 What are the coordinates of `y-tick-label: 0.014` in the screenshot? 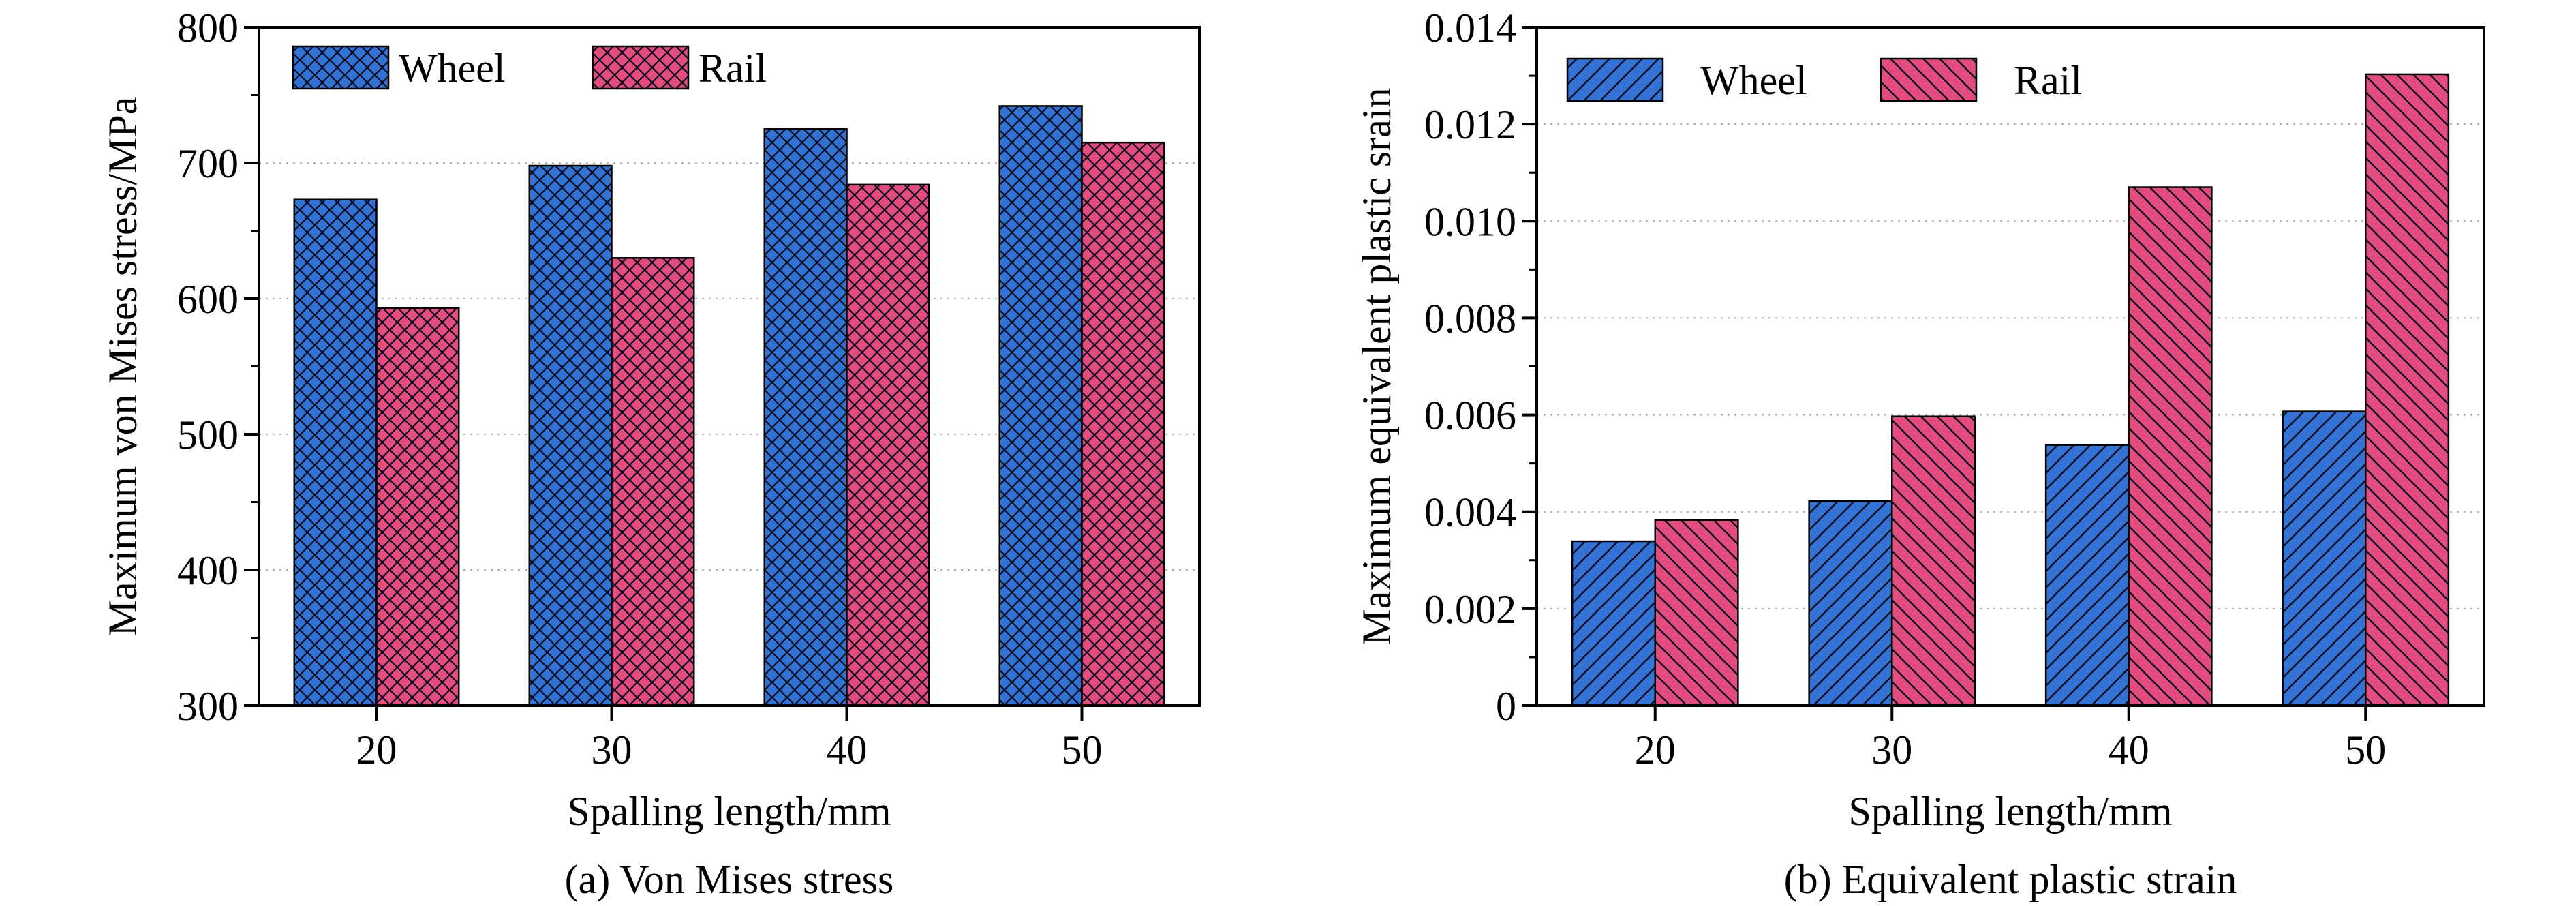 It's located at (1470, 27).